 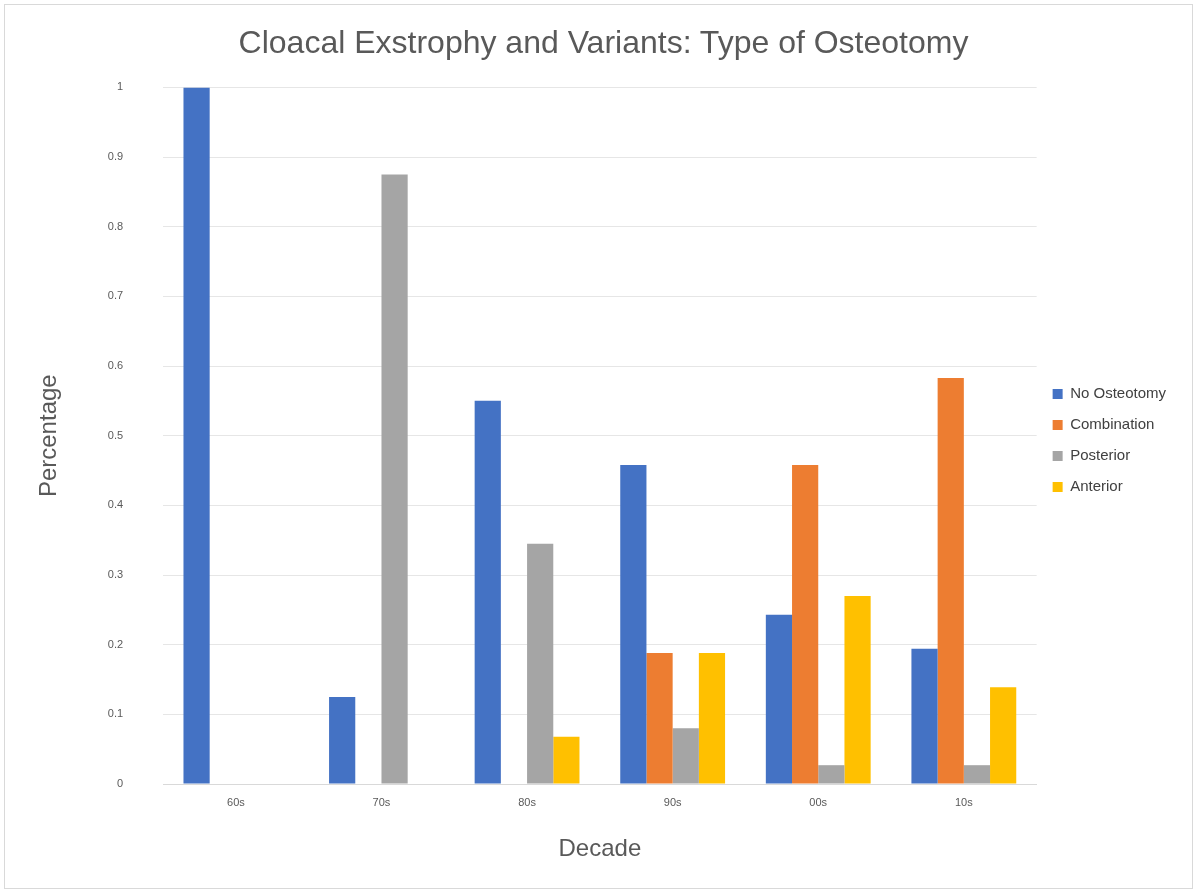 What do you see at coordinates (115, 574) in the screenshot?
I see `y-tick-label: 0.3` at bounding box center [115, 574].